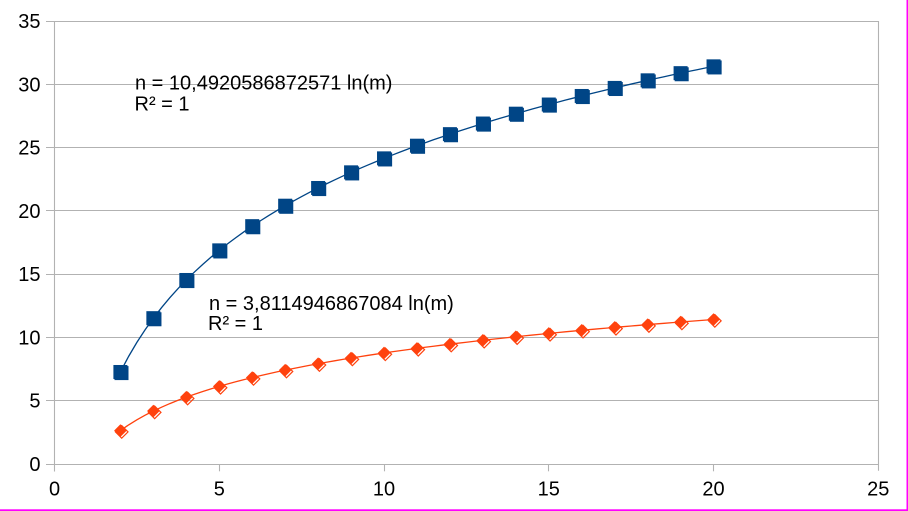  Describe the element at coordinates (263, 83) in the screenshot. I see `svg-text: n = 10,4920586872571 ln(m)` at that location.